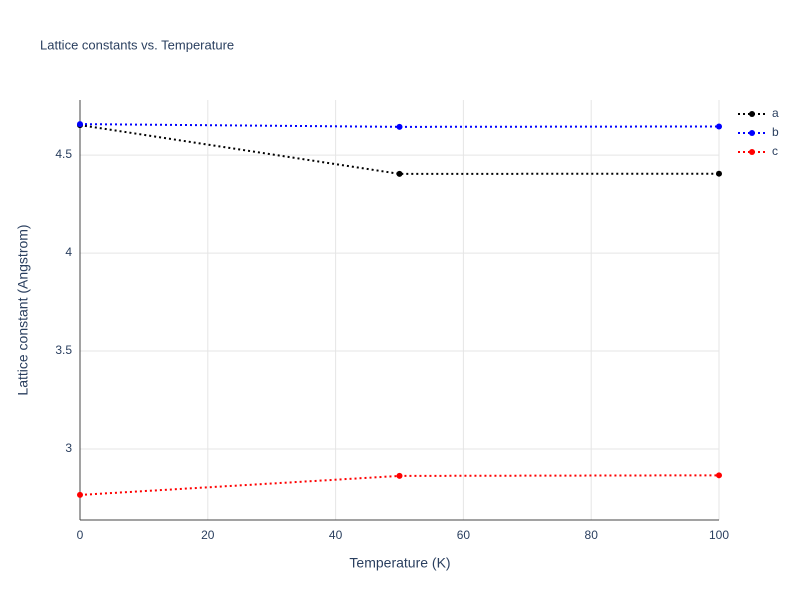  What do you see at coordinates (719, 535) in the screenshot?
I see `x-tick-label: 100` at bounding box center [719, 535].